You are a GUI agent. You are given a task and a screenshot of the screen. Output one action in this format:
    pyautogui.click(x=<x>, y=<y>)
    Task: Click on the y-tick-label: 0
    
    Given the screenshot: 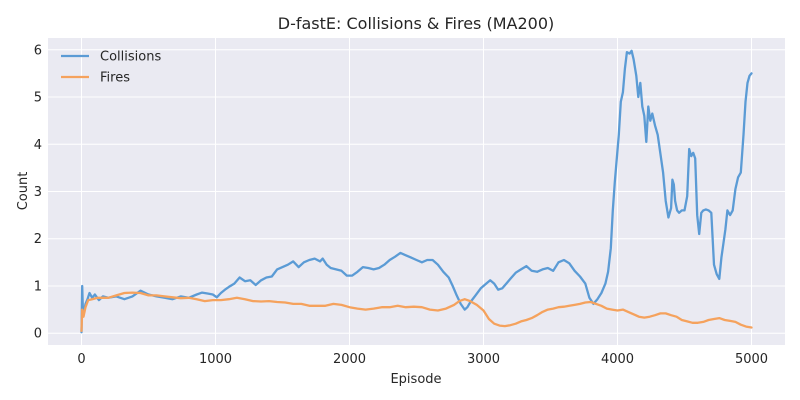 What is the action you would take?
    pyautogui.click(x=38, y=334)
    